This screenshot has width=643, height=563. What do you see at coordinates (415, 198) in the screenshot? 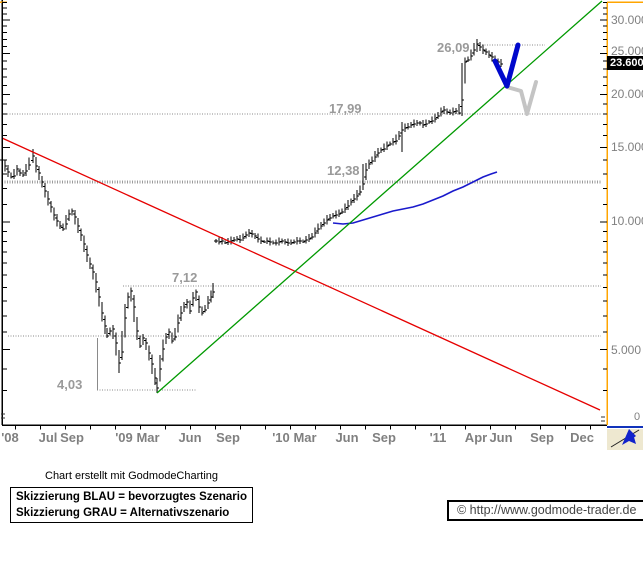
I see `moving-average-line` at bounding box center [415, 198].